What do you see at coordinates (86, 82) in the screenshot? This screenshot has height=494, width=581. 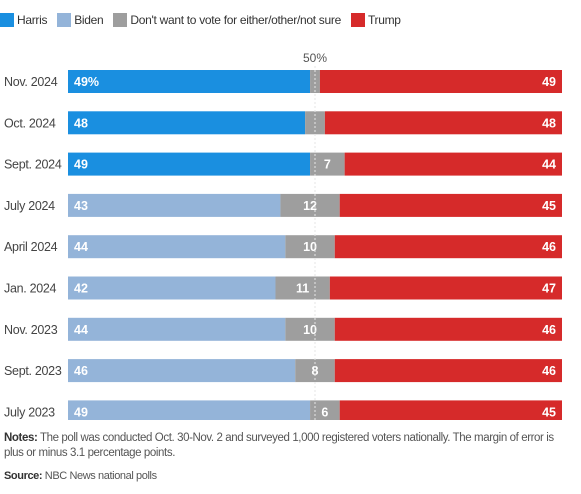 I see `data-label-harris: 49%` at bounding box center [86, 82].